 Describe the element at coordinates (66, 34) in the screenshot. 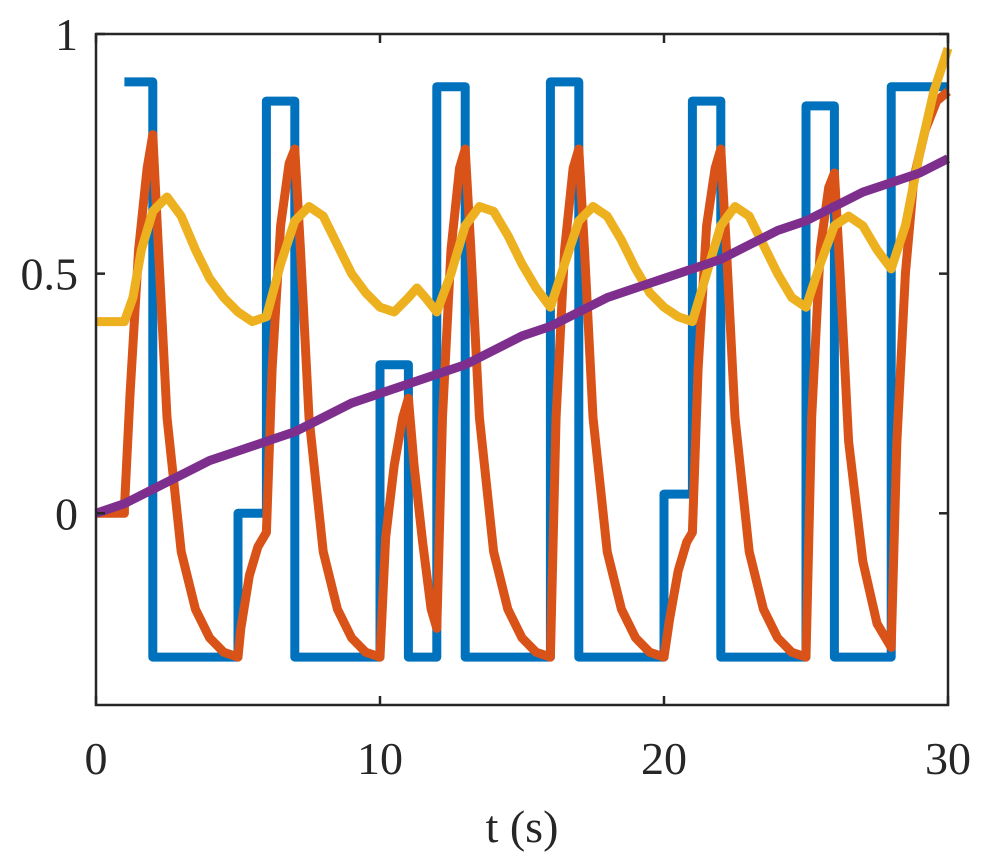

I see `y-tick-label: 1` at that location.